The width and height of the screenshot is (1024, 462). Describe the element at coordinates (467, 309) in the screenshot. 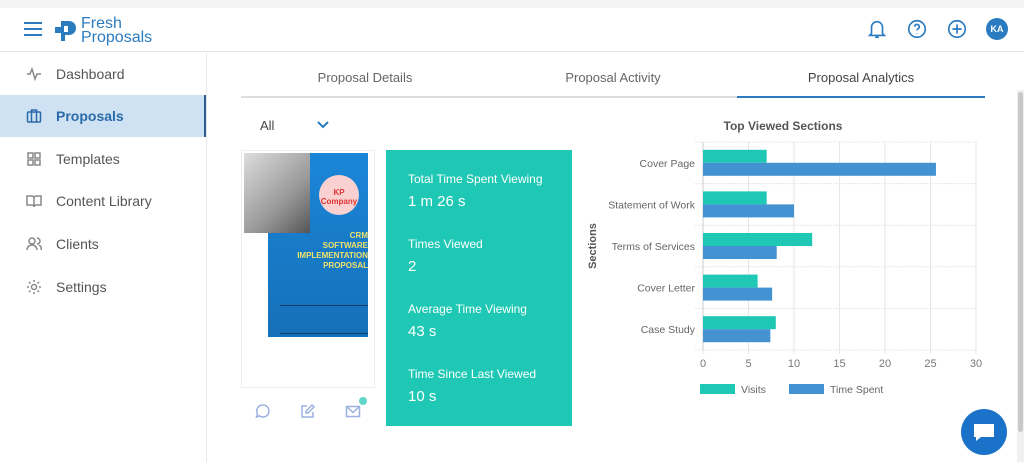

I see `stat-label: Average Time Viewing` at that location.